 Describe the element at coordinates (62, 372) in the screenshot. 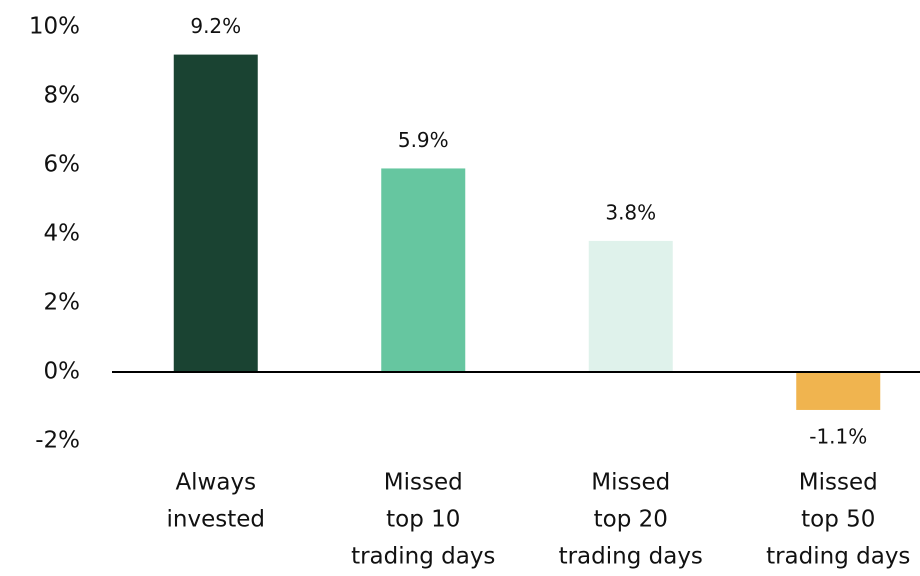

I see `y-tick-label: 0%` at that location.